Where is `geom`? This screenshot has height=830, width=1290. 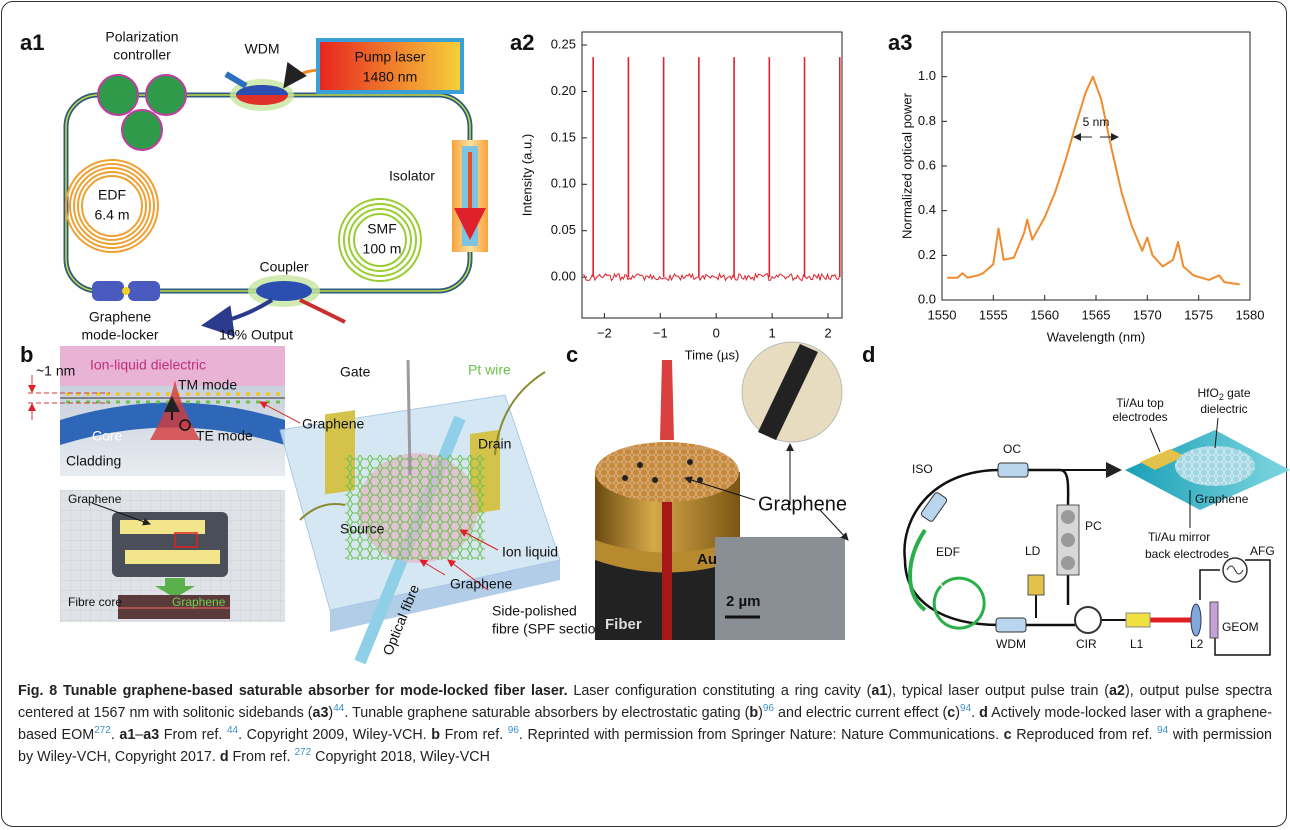 geom is located at coordinates (1214, 620).